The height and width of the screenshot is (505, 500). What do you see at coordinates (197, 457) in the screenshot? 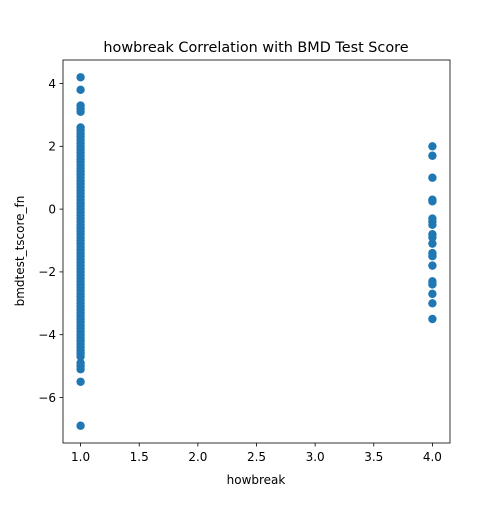
I see `x-tick-label: 2.0` at bounding box center [197, 457].